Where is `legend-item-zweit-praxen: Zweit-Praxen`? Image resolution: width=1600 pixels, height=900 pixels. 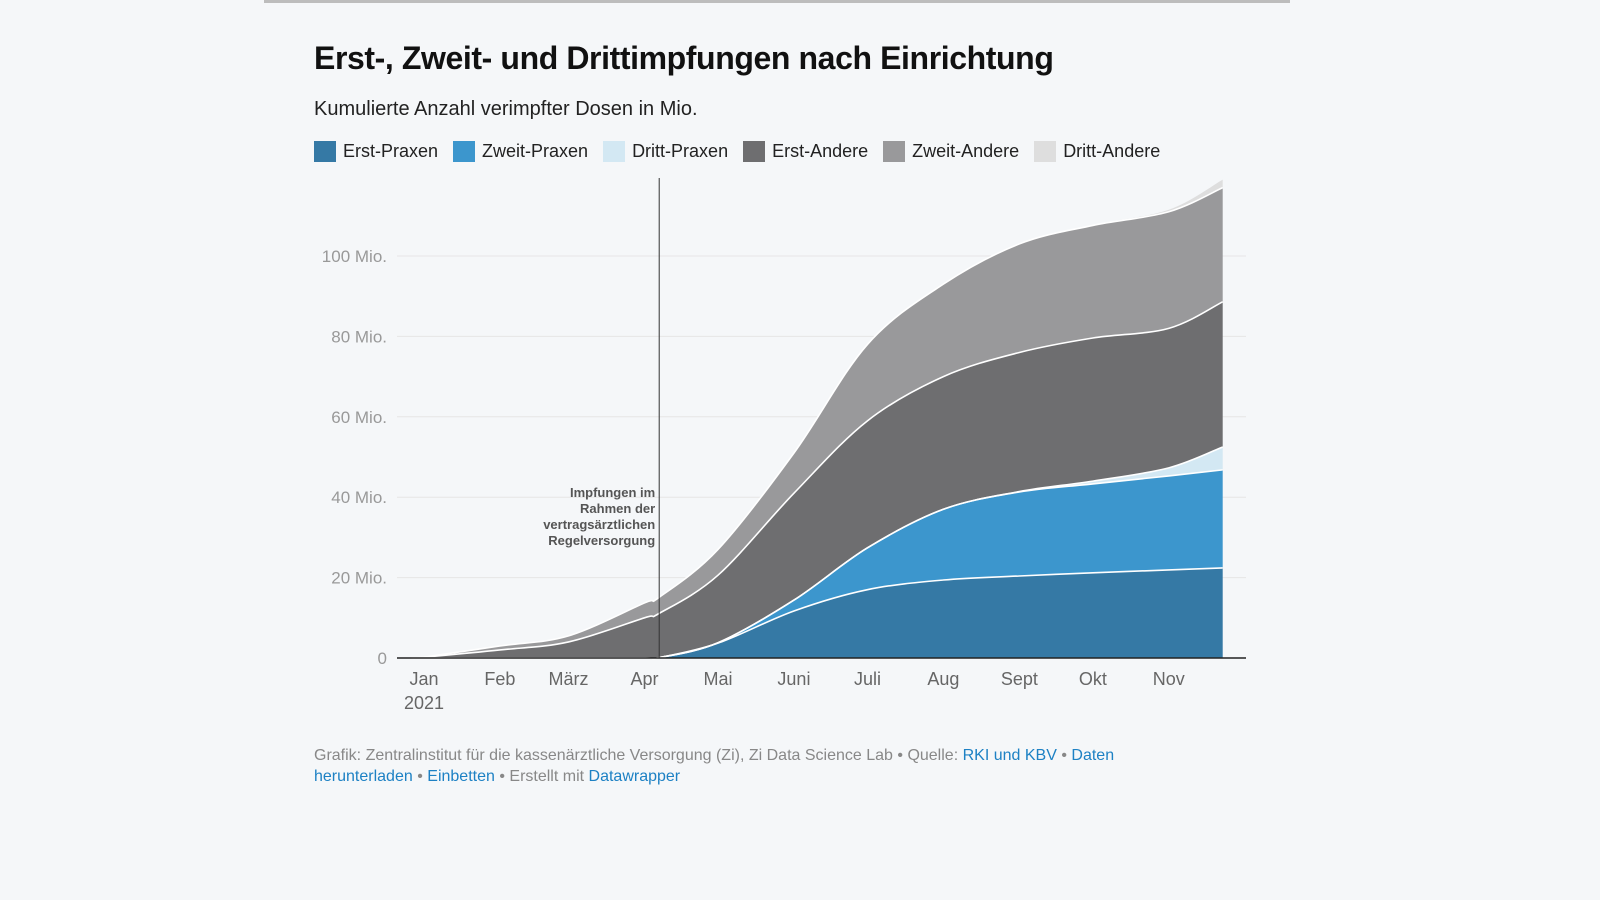 legend-item-zweit-praxen: Zweit-Praxen is located at coordinates (520, 151).